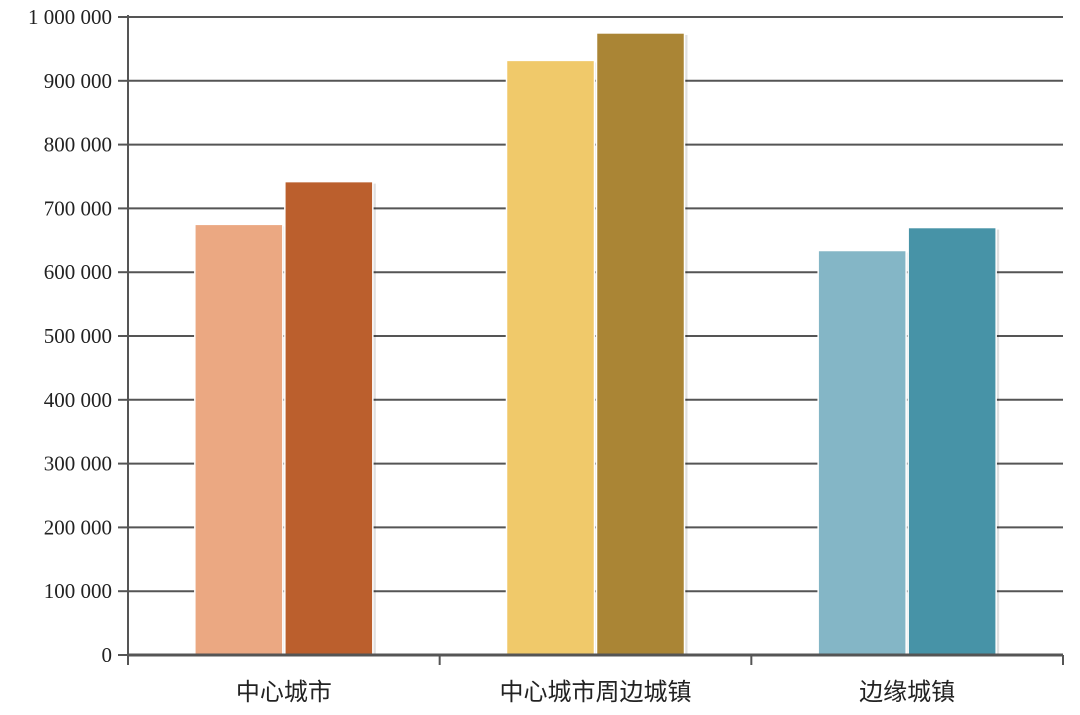 The height and width of the screenshot is (715, 1080). I want to click on y-tick-label: 900 000, so click(78, 81).